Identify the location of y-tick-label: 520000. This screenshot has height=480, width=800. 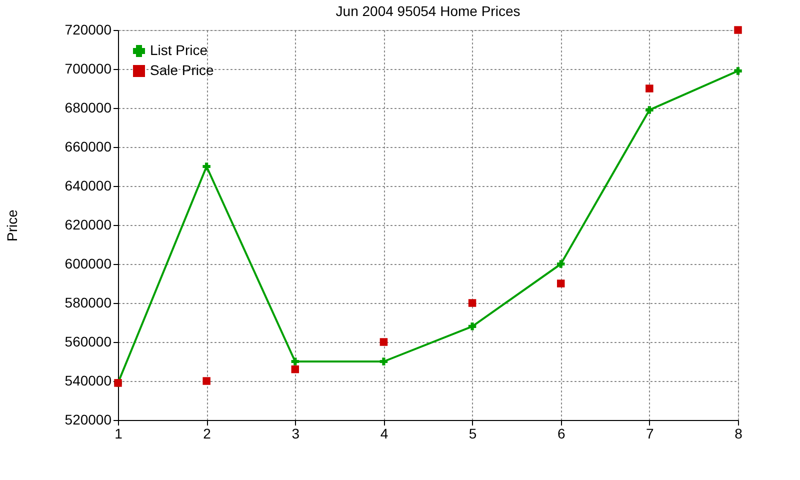
(88, 420).